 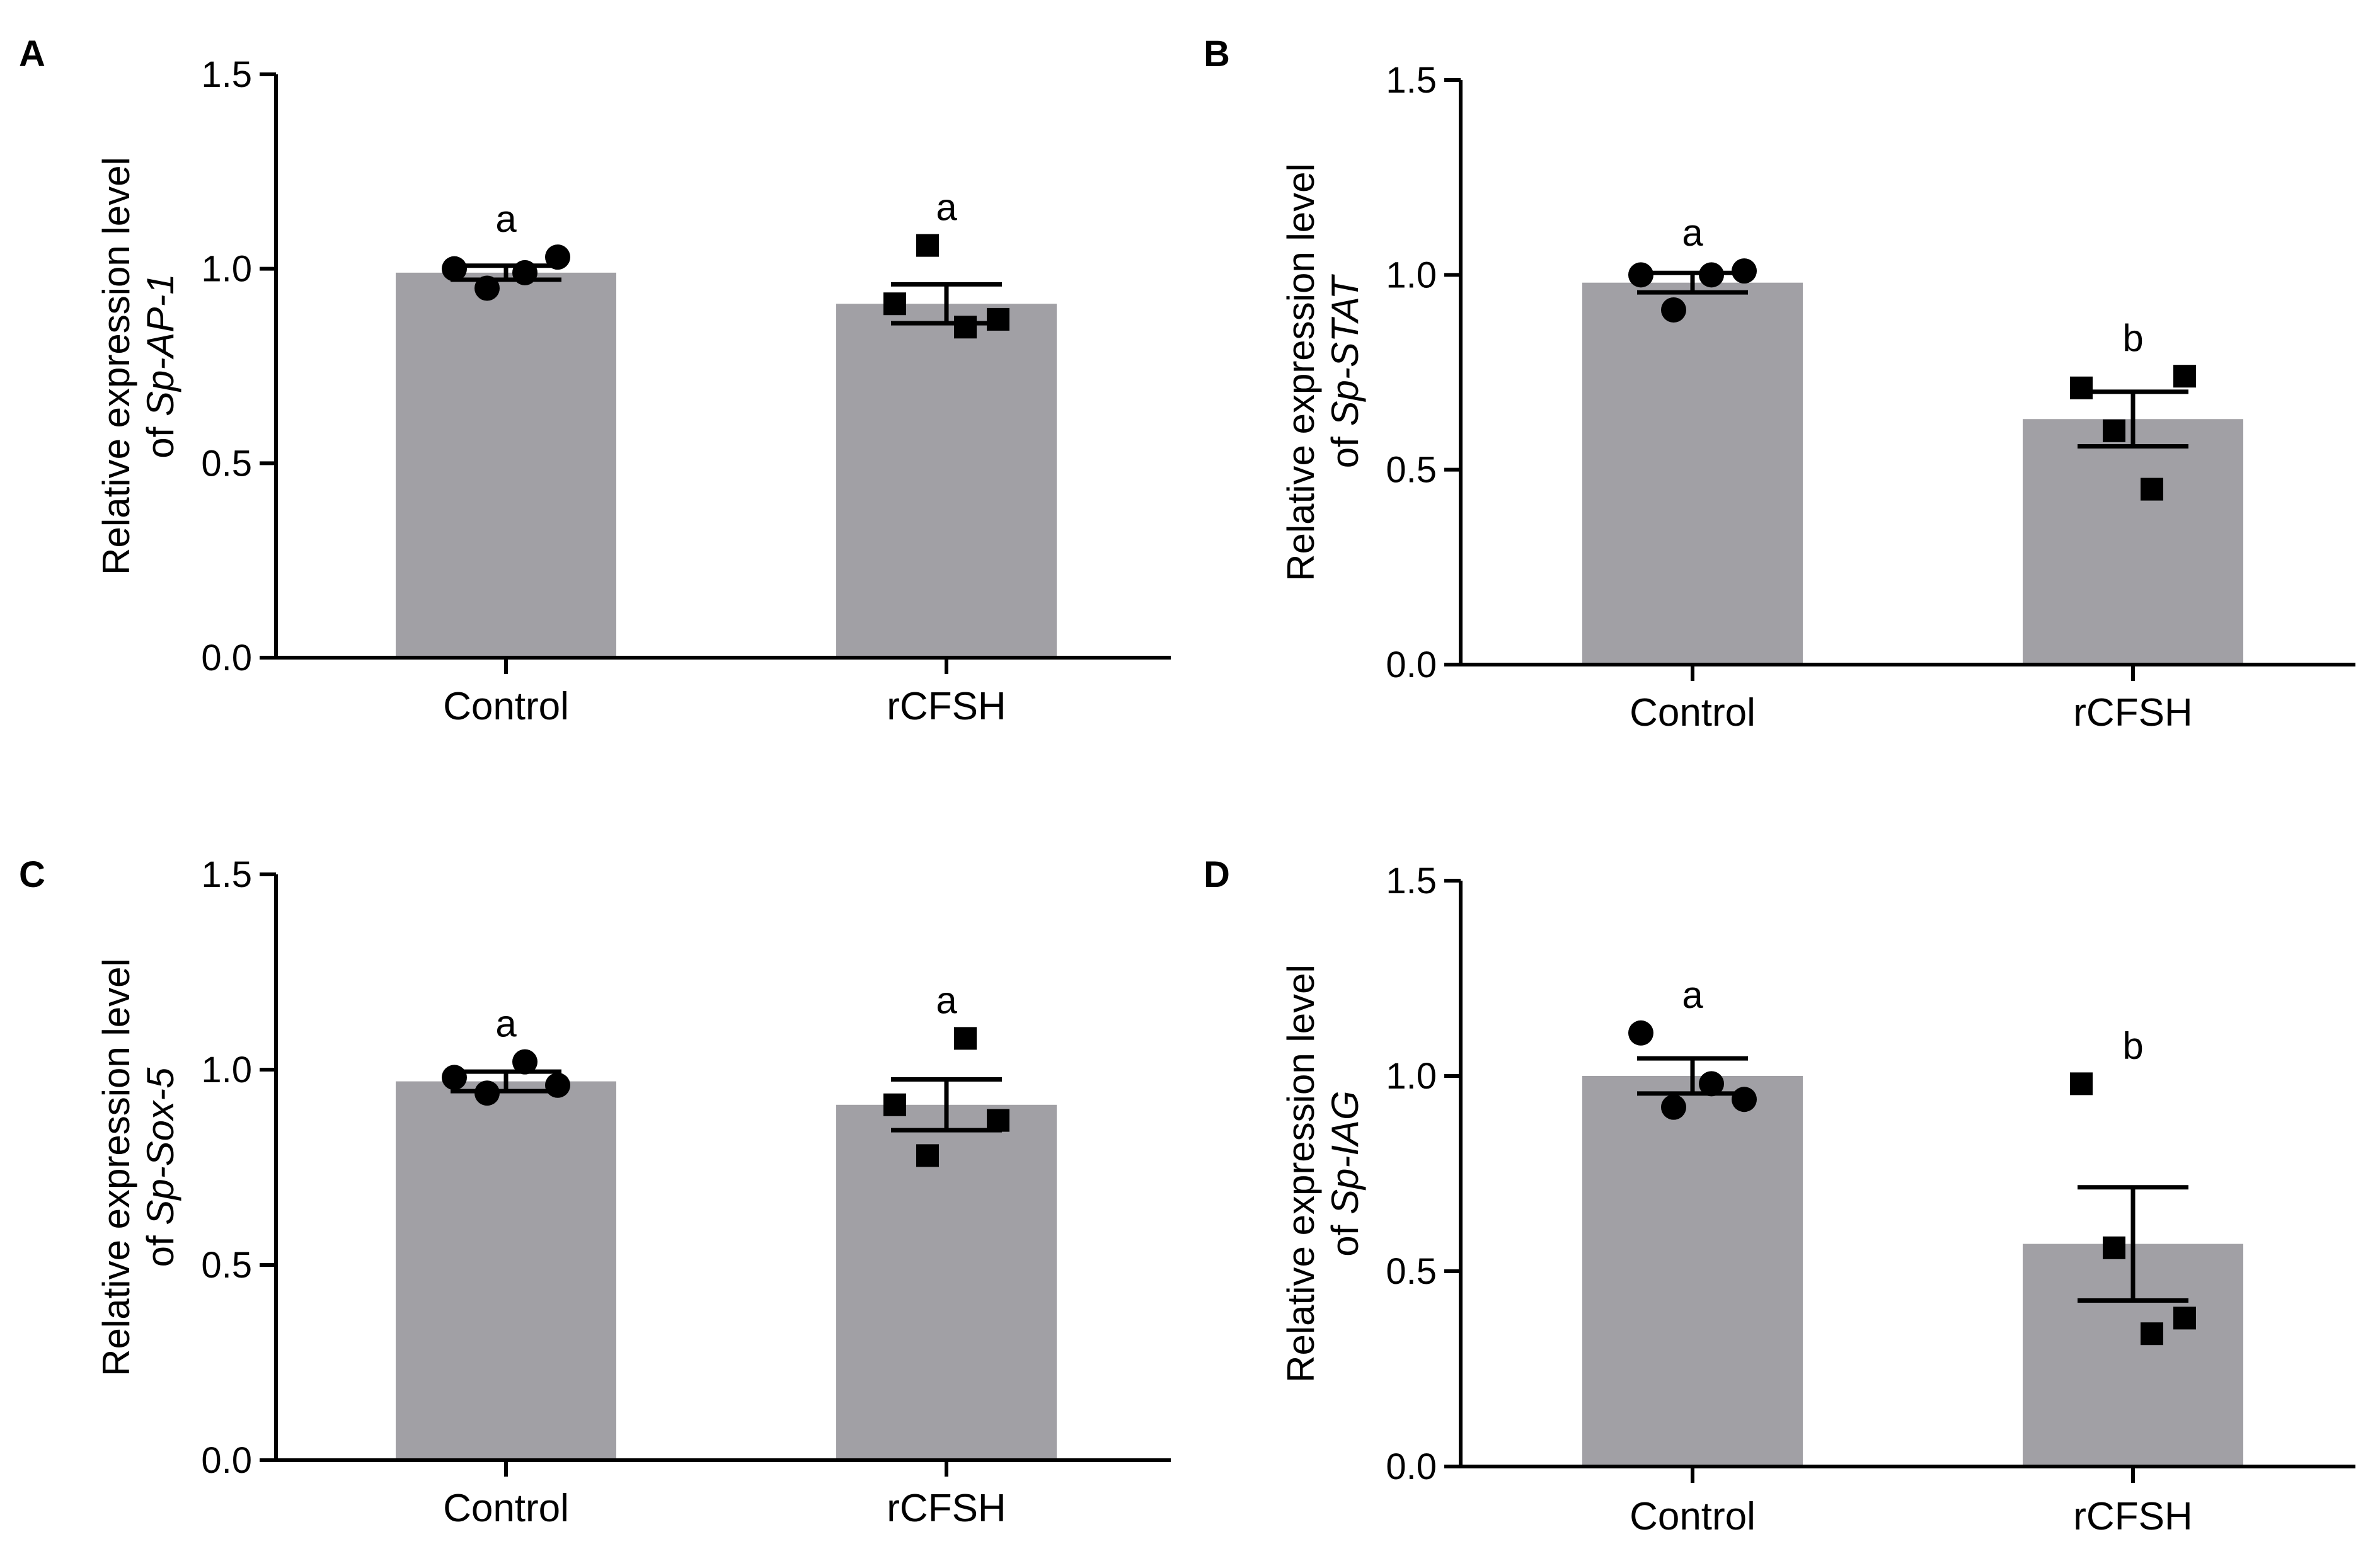 I want to click on y-axis-title-line2: of Sp-Sox-5, so click(x=160, y=1167).